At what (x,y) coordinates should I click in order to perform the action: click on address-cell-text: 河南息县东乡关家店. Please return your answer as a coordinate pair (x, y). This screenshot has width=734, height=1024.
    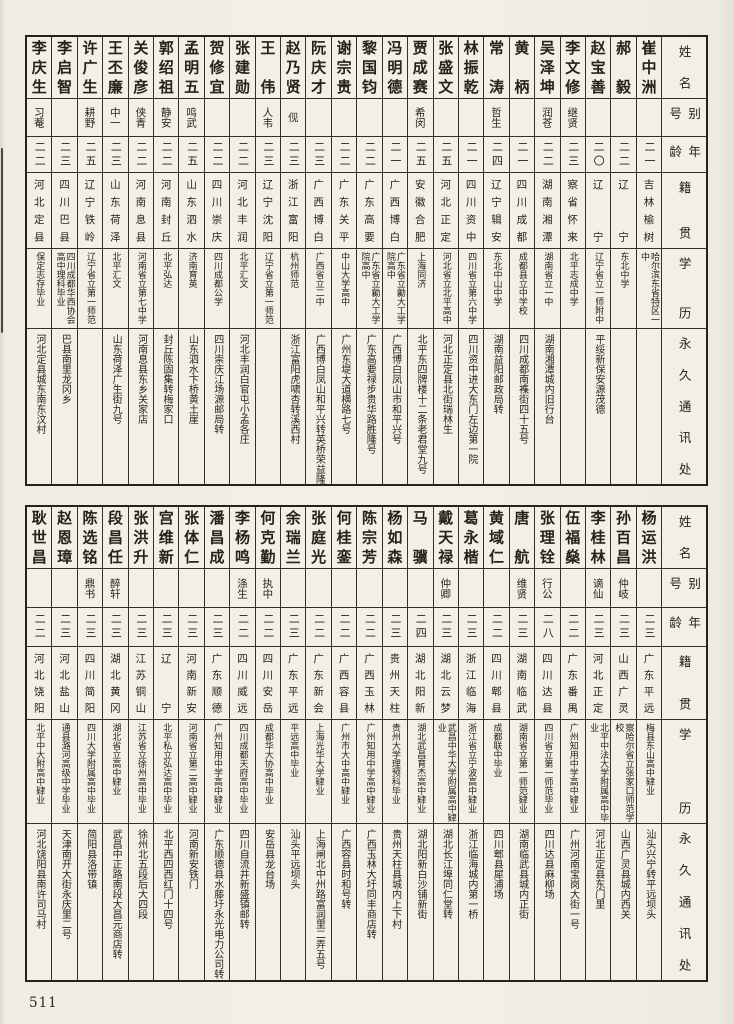
    Looking at the image, I should click on (141, 379).